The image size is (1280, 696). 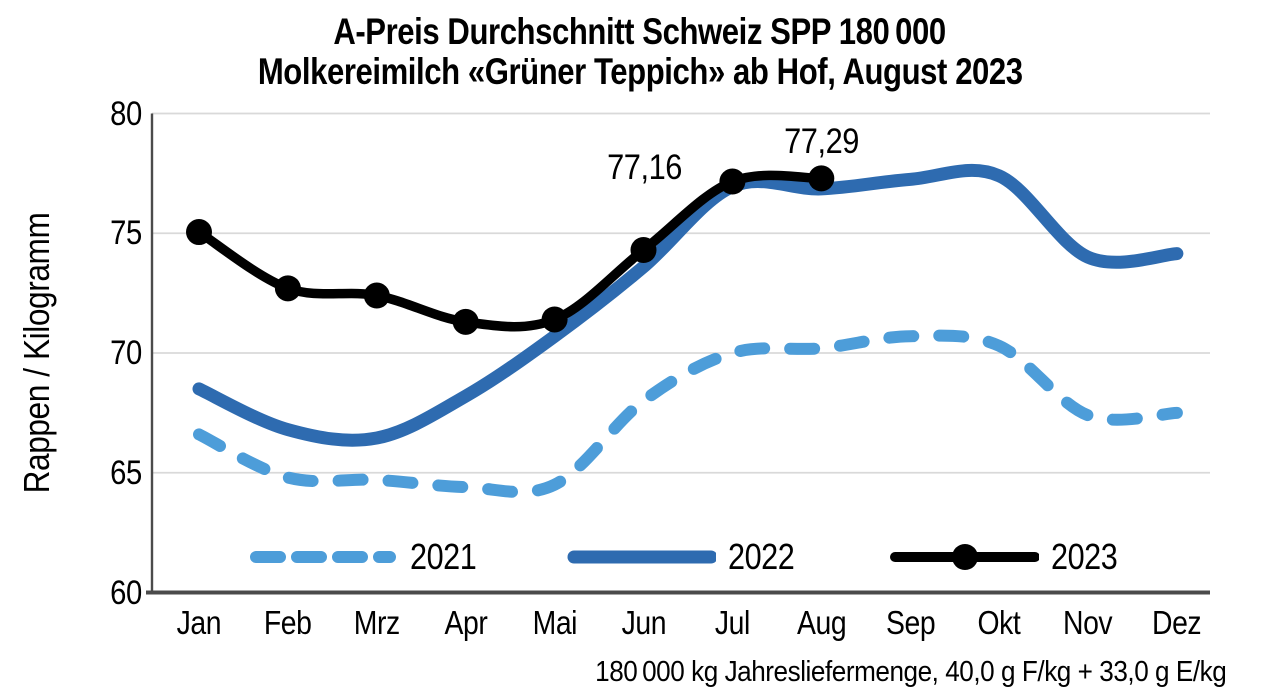 What do you see at coordinates (466, 622) in the screenshot?
I see `x-tick-label: Apr` at bounding box center [466, 622].